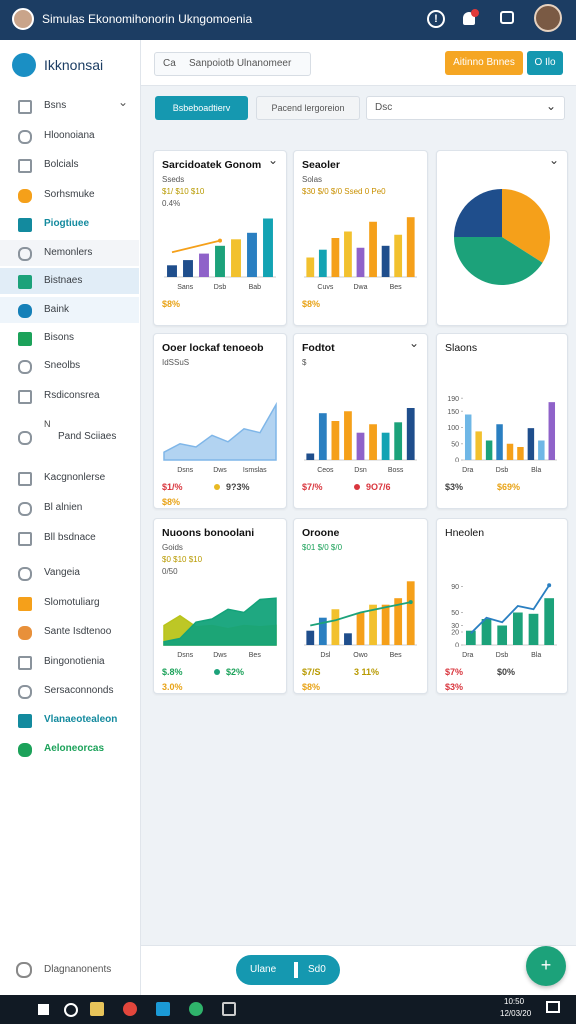  I want to click on line-end, so click(410, 602).